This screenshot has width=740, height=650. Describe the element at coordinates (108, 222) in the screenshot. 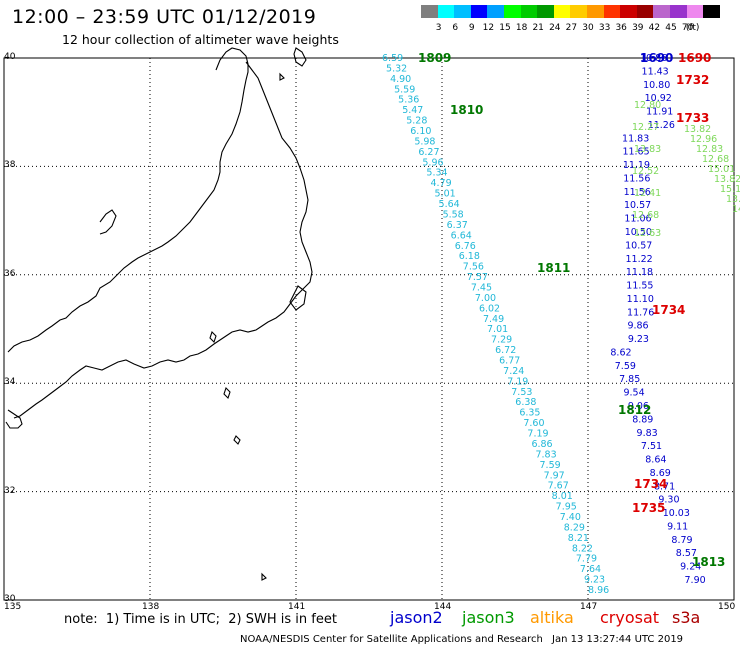

I see `noto-coast` at that location.